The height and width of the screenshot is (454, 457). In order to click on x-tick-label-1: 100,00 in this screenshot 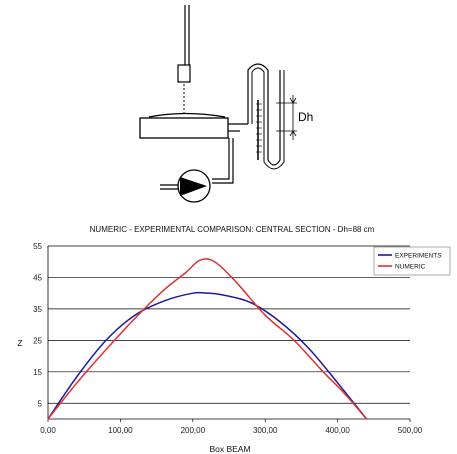, I will do `click(120, 430)`.